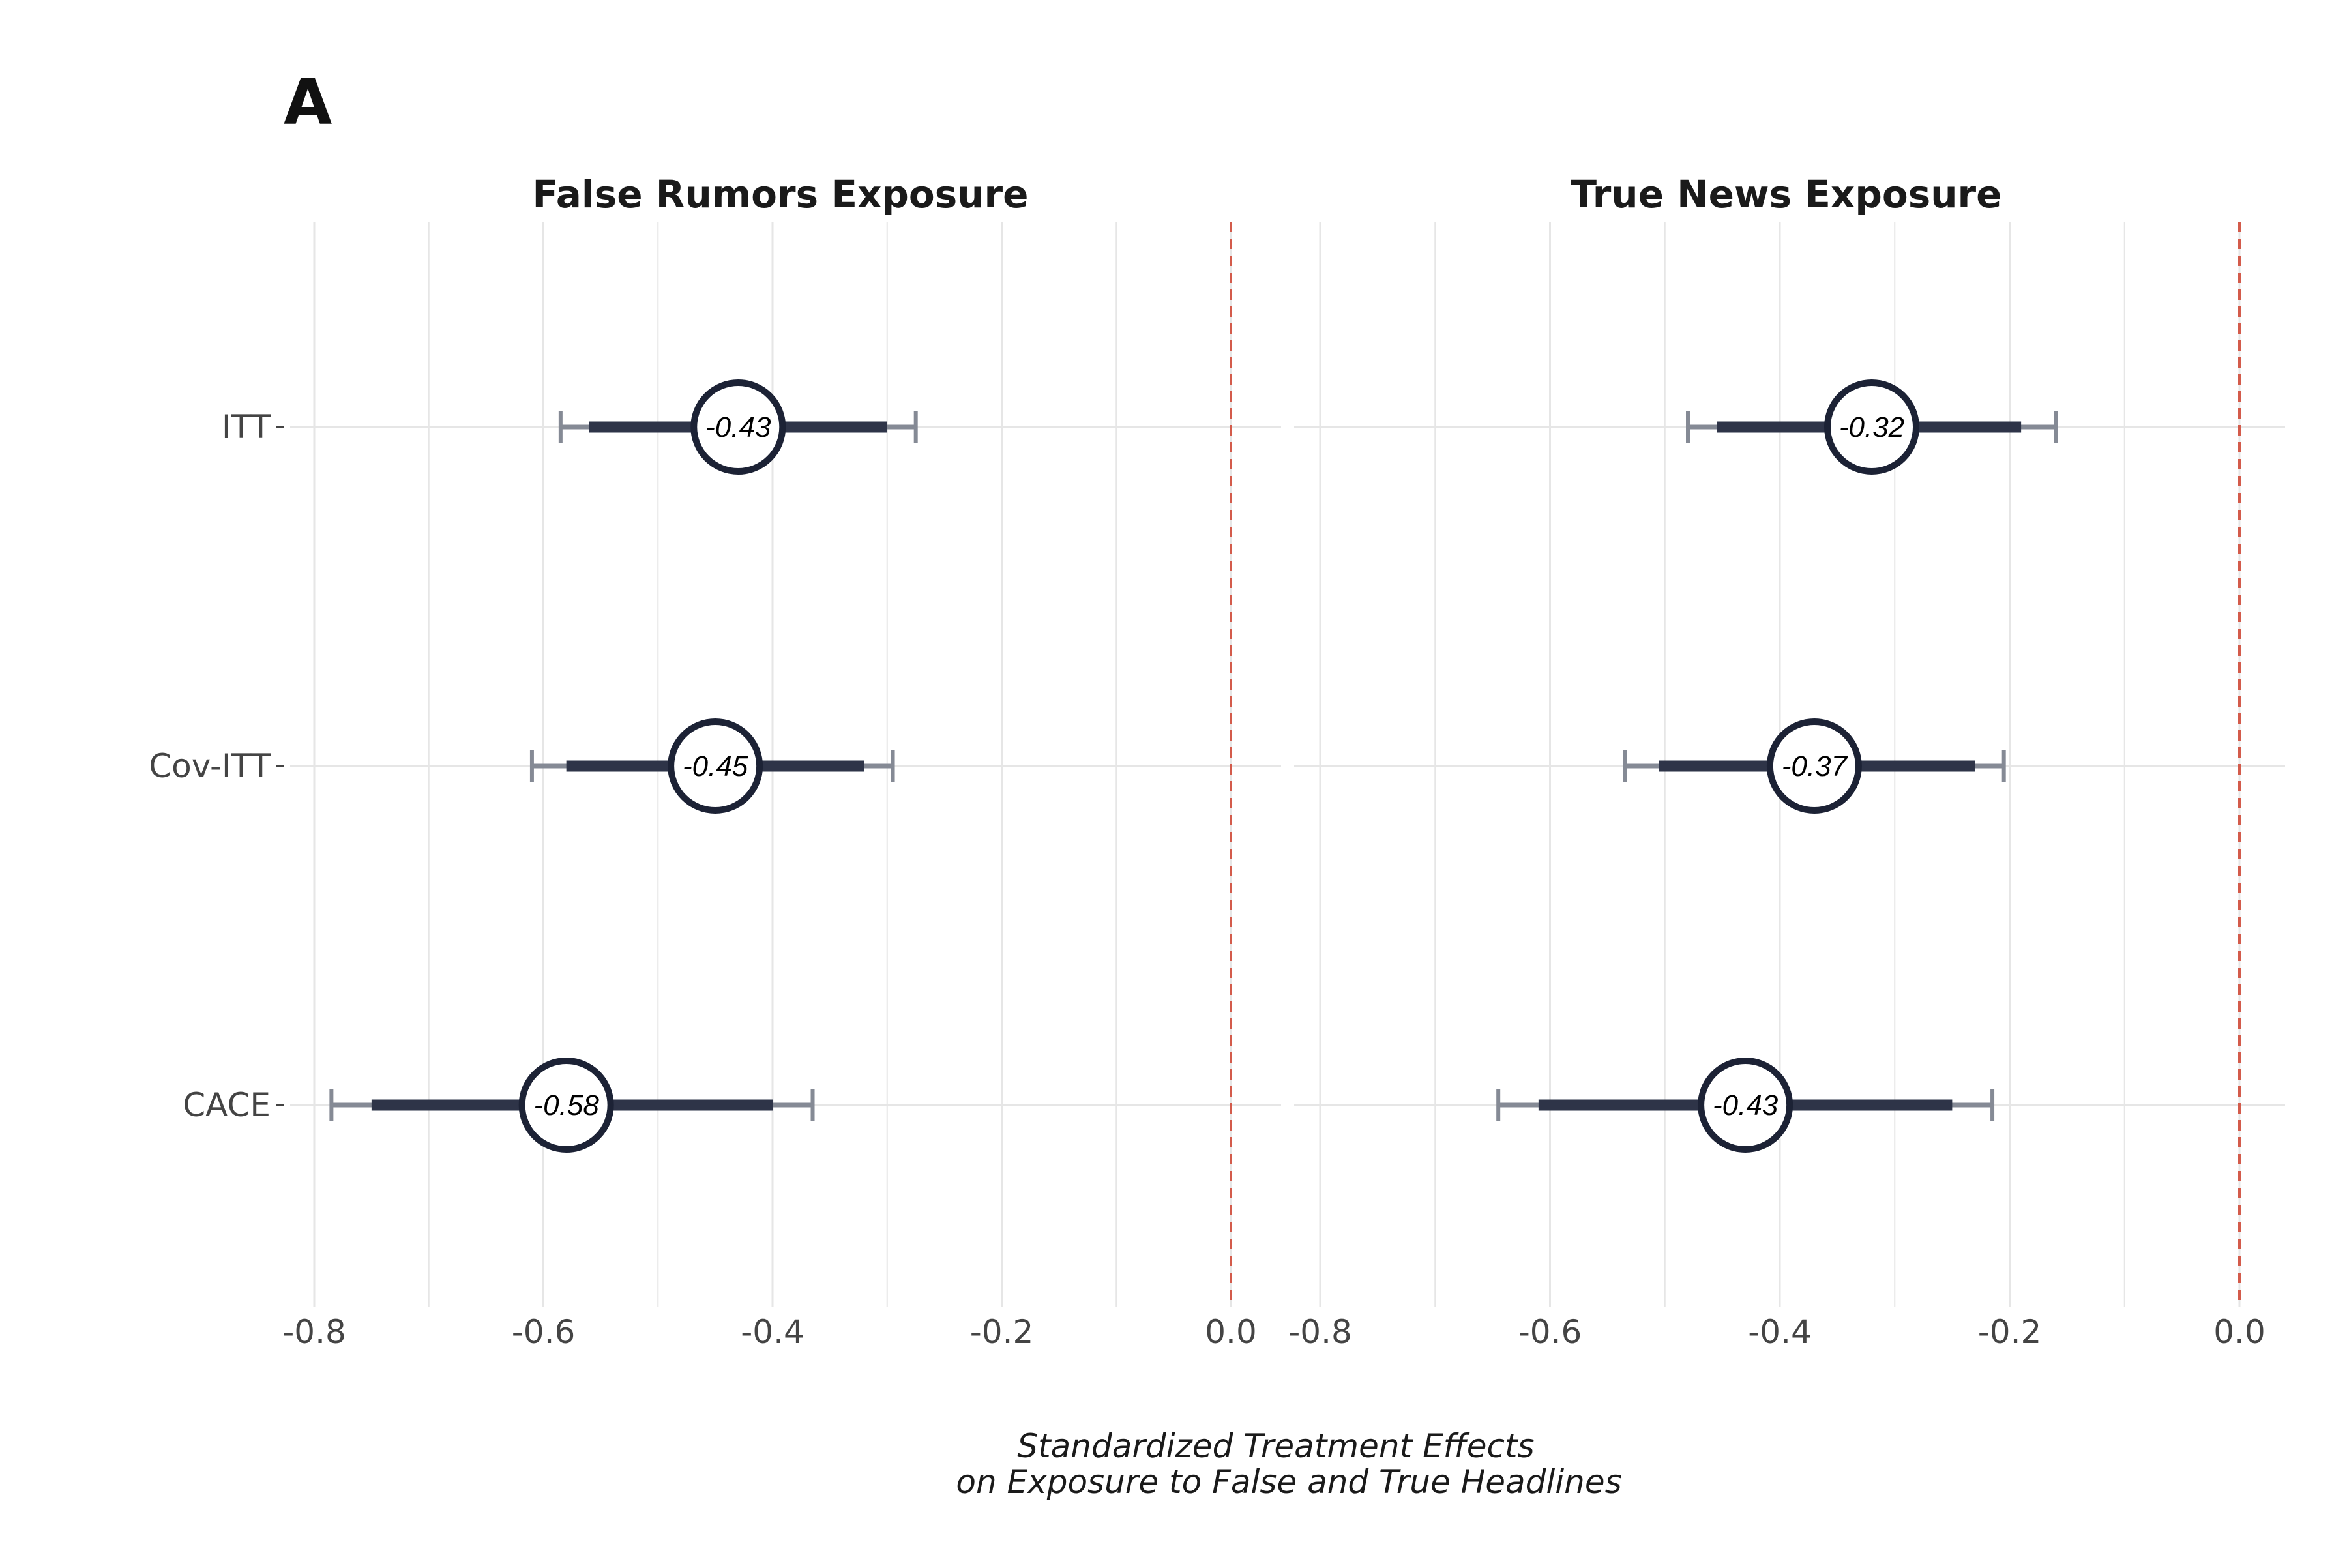  I want to click on estimate-cace: -0.58, so click(572, 1106).